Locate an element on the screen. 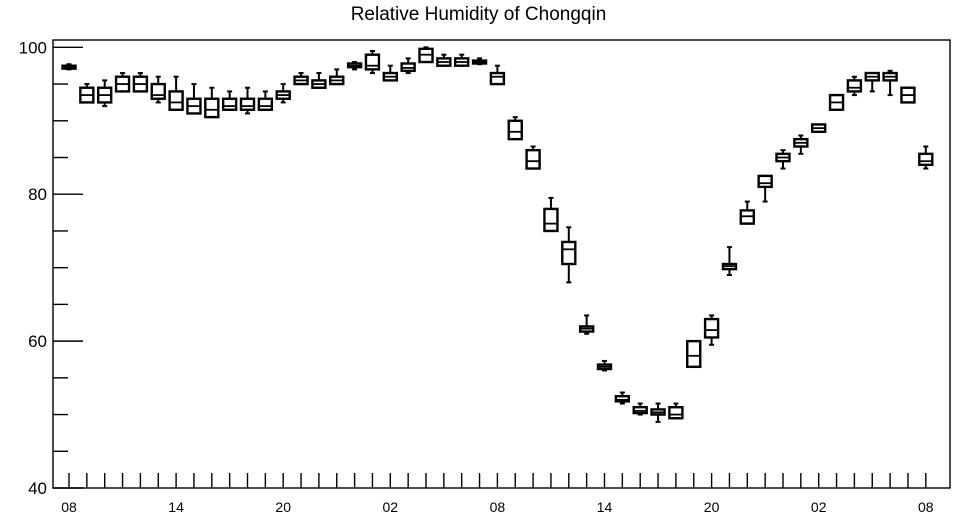  chart-title: Relative Humidity of Chongqin is located at coordinates (478, 14).